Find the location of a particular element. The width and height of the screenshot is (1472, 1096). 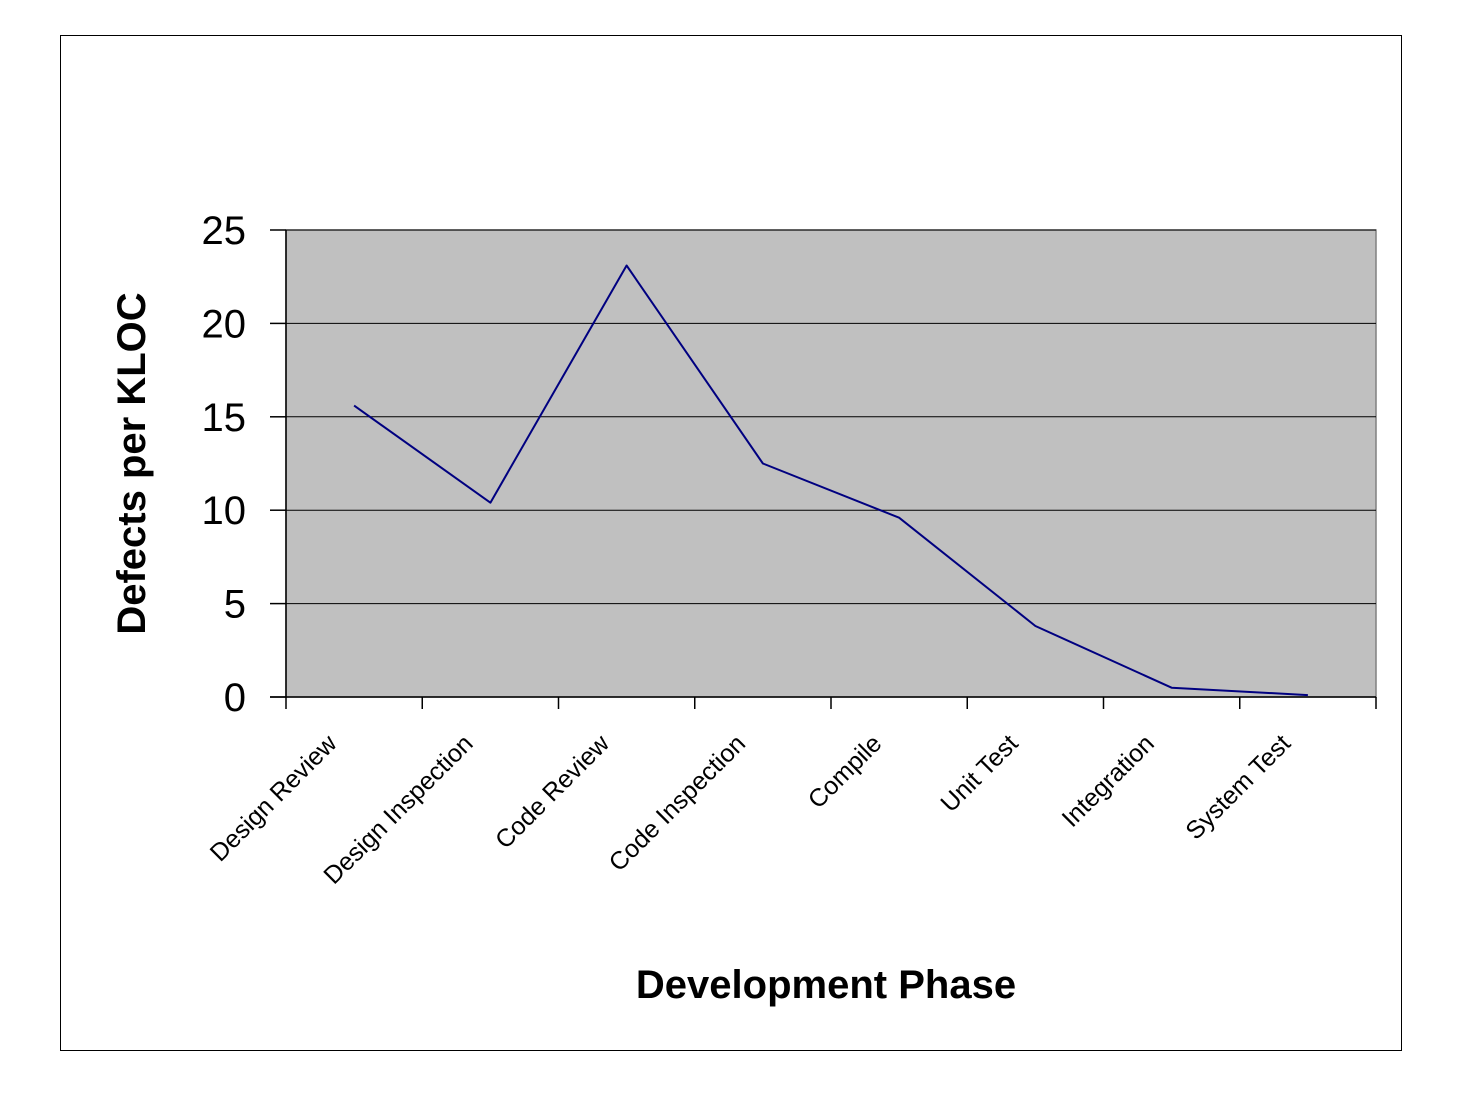

x-category-label: Design Inspection is located at coordinates (398, 809).